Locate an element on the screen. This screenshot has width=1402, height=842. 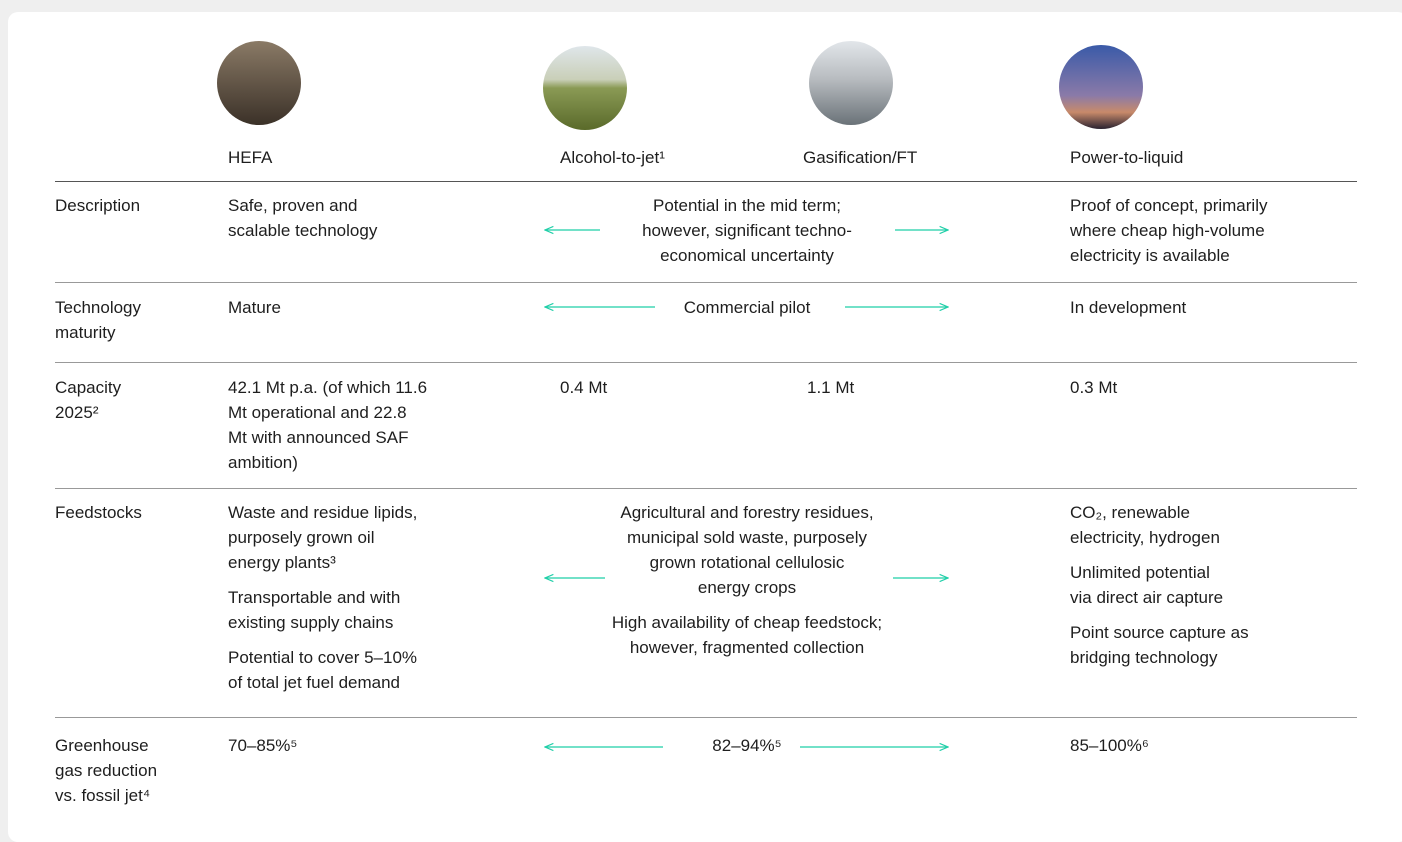
cell-text: where cheap high-volume is located at coordinates (1167, 230).